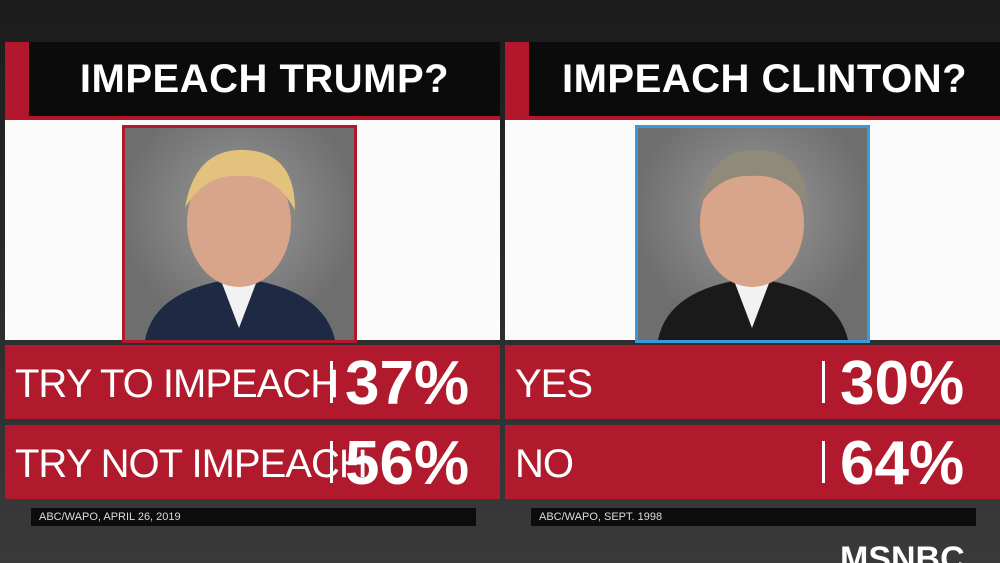  What do you see at coordinates (177, 384) in the screenshot?
I see `row-label: TRY TO IMPEACH` at bounding box center [177, 384].